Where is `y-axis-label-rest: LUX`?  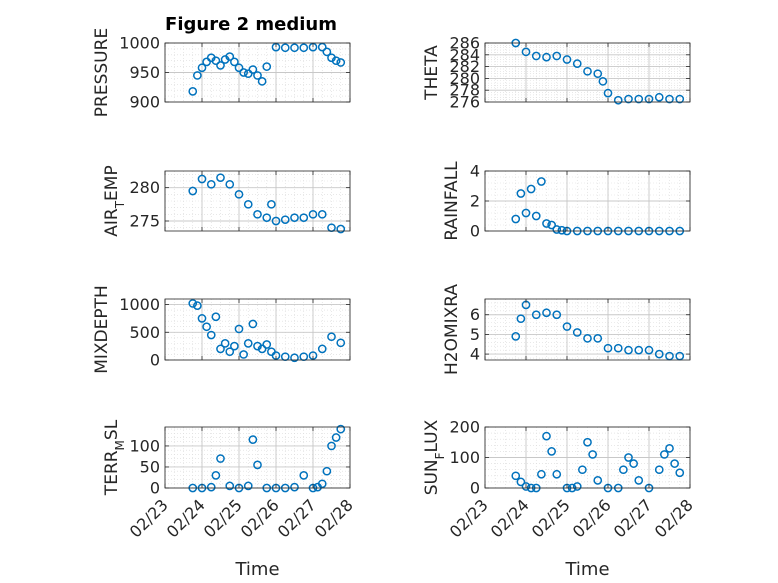 y-axis-label-rest: LUX is located at coordinates (432, 435).